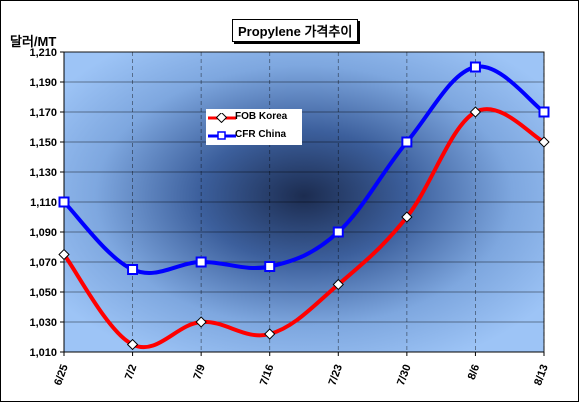  I want to click on y-tick-label: 1,150, so click(43, 143).